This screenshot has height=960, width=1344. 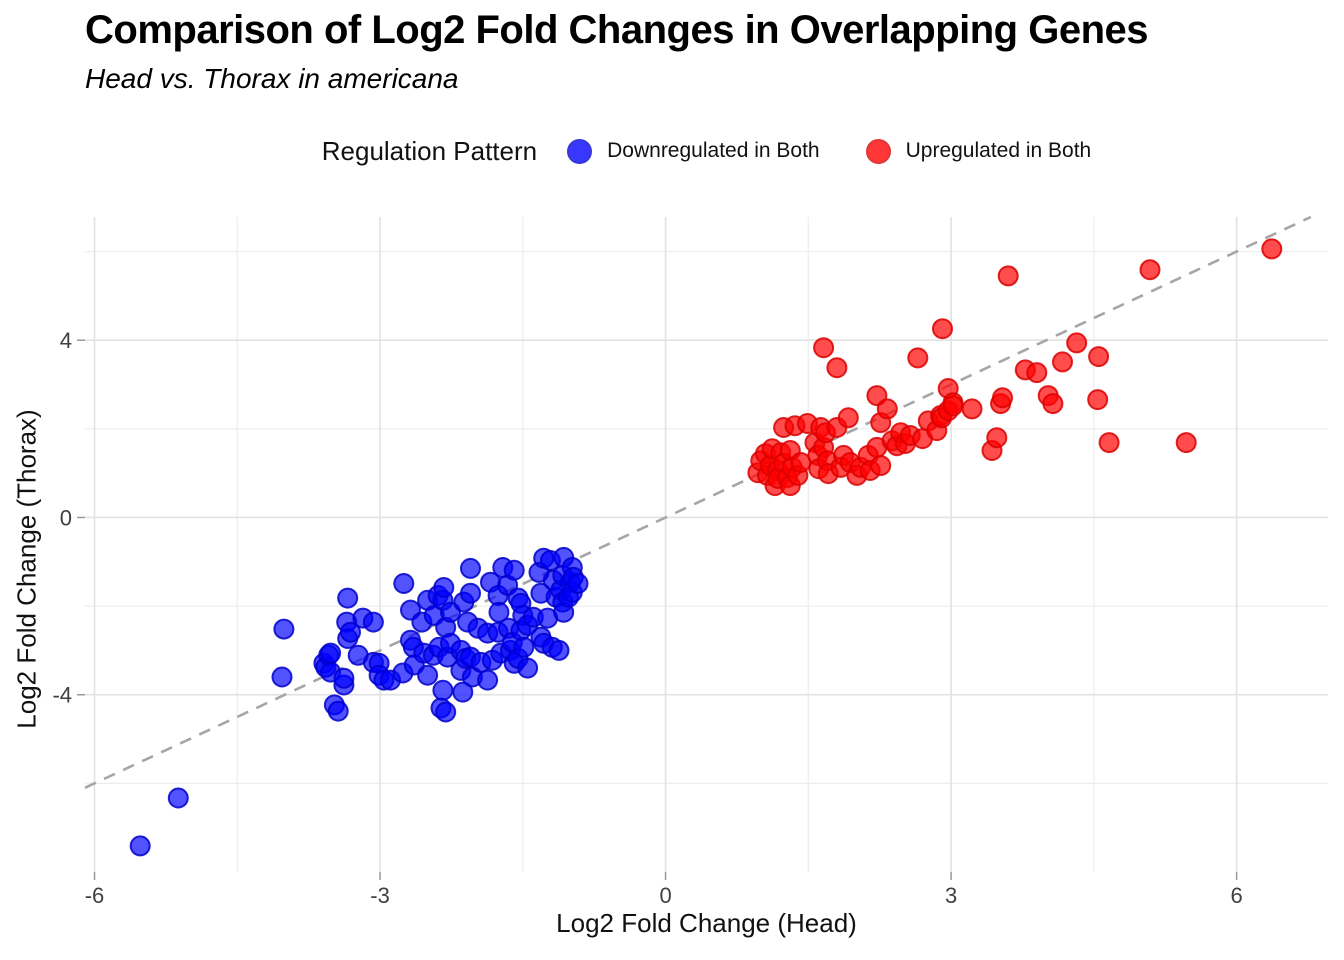 What do you see at coordinates (706, 923) in the screenshot?
I see `x-axis-title: Log2 Fold Change (Head)` at bounding box center [706, 923].